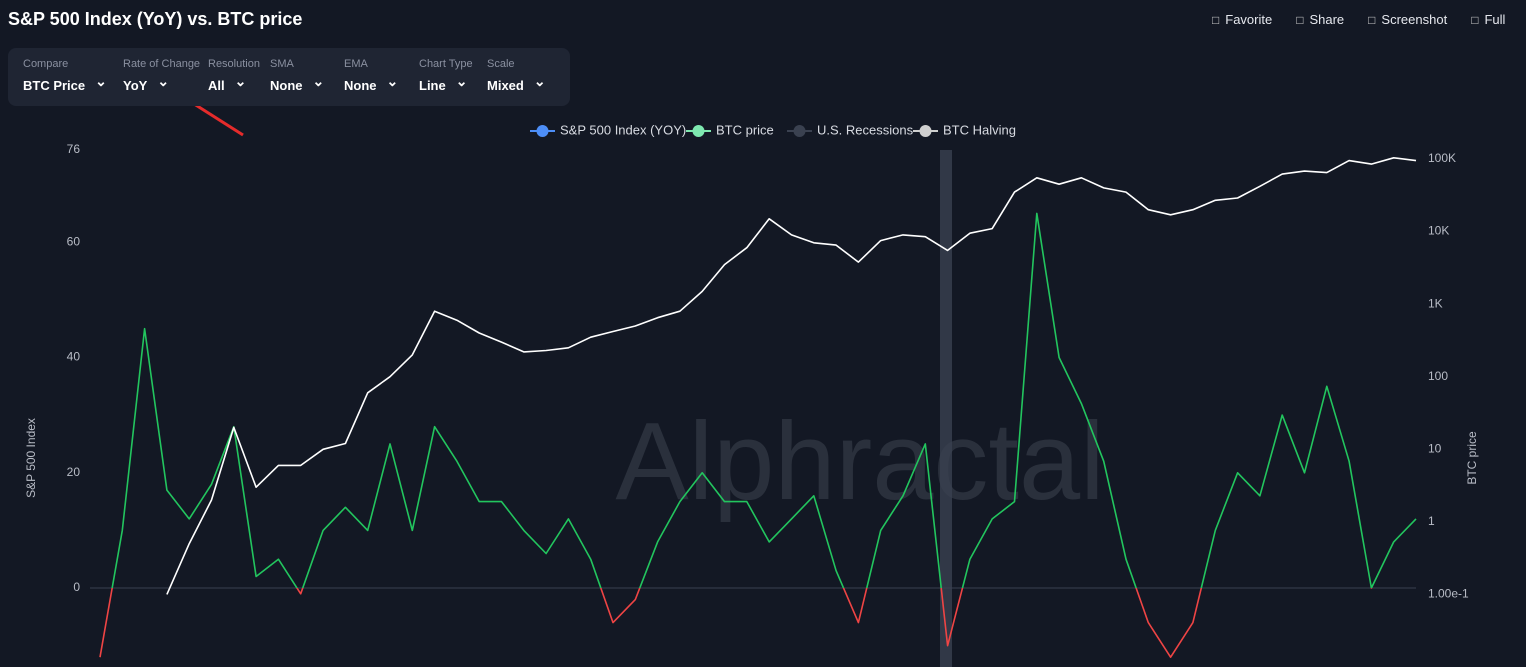 Image resolution: width=1526 pixels, height=667 pixels. I want to click on title: S&P 500 Index (YoY) vs. BTC price, so click(155, 19).